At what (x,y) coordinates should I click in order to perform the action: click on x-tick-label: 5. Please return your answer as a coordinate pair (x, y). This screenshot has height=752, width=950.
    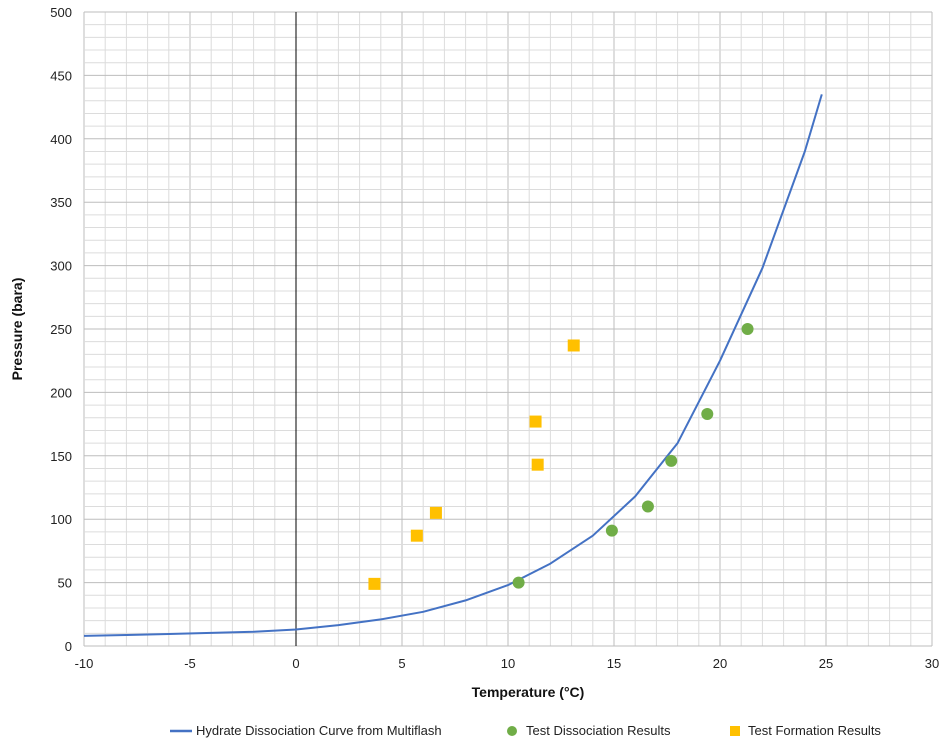
    Looking at the image, I should click on (401, 663).